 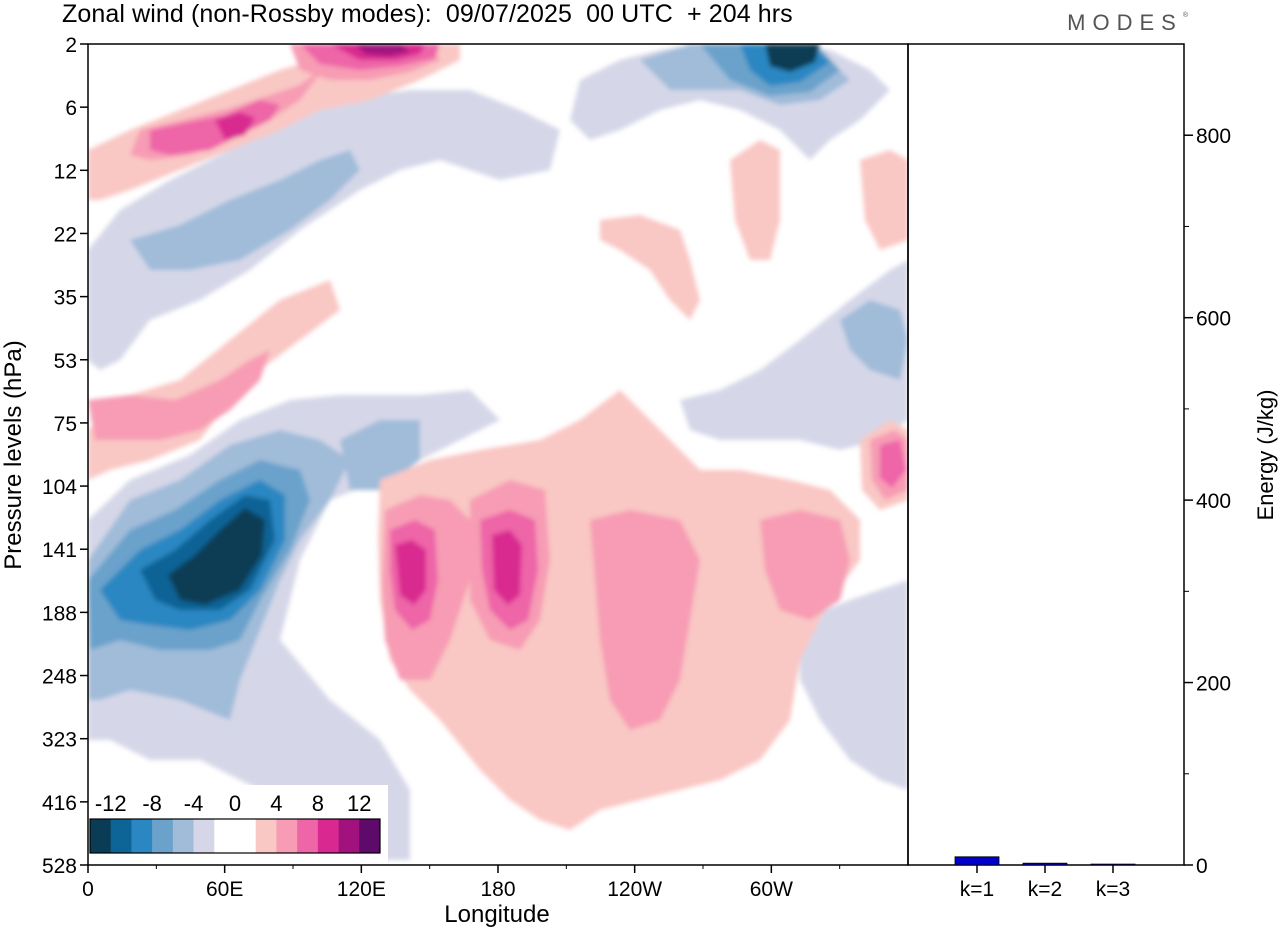 What do you see at coordinates (71, 108) in the screenshot?
I see `y-tick-label: 6` at bounding box center [71, 108].